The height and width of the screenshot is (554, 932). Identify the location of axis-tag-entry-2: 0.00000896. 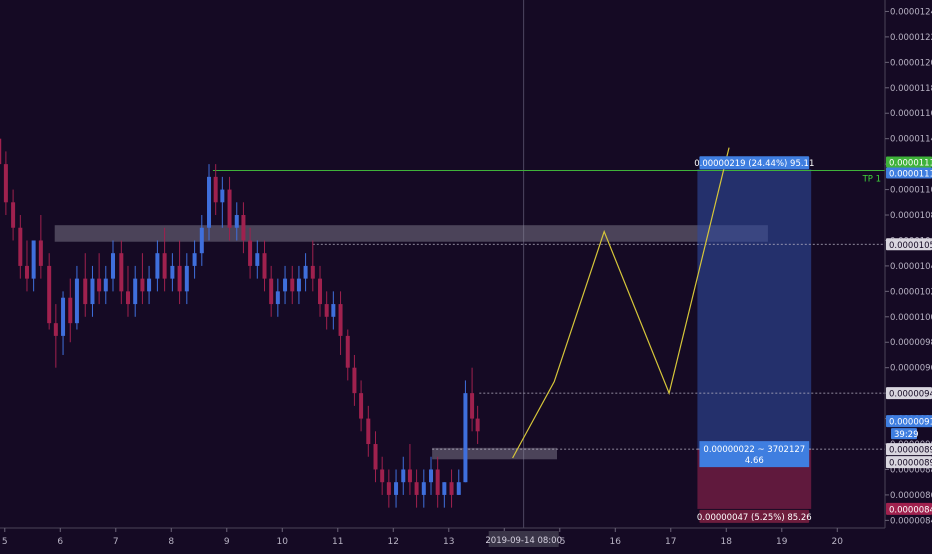
(910, 464).